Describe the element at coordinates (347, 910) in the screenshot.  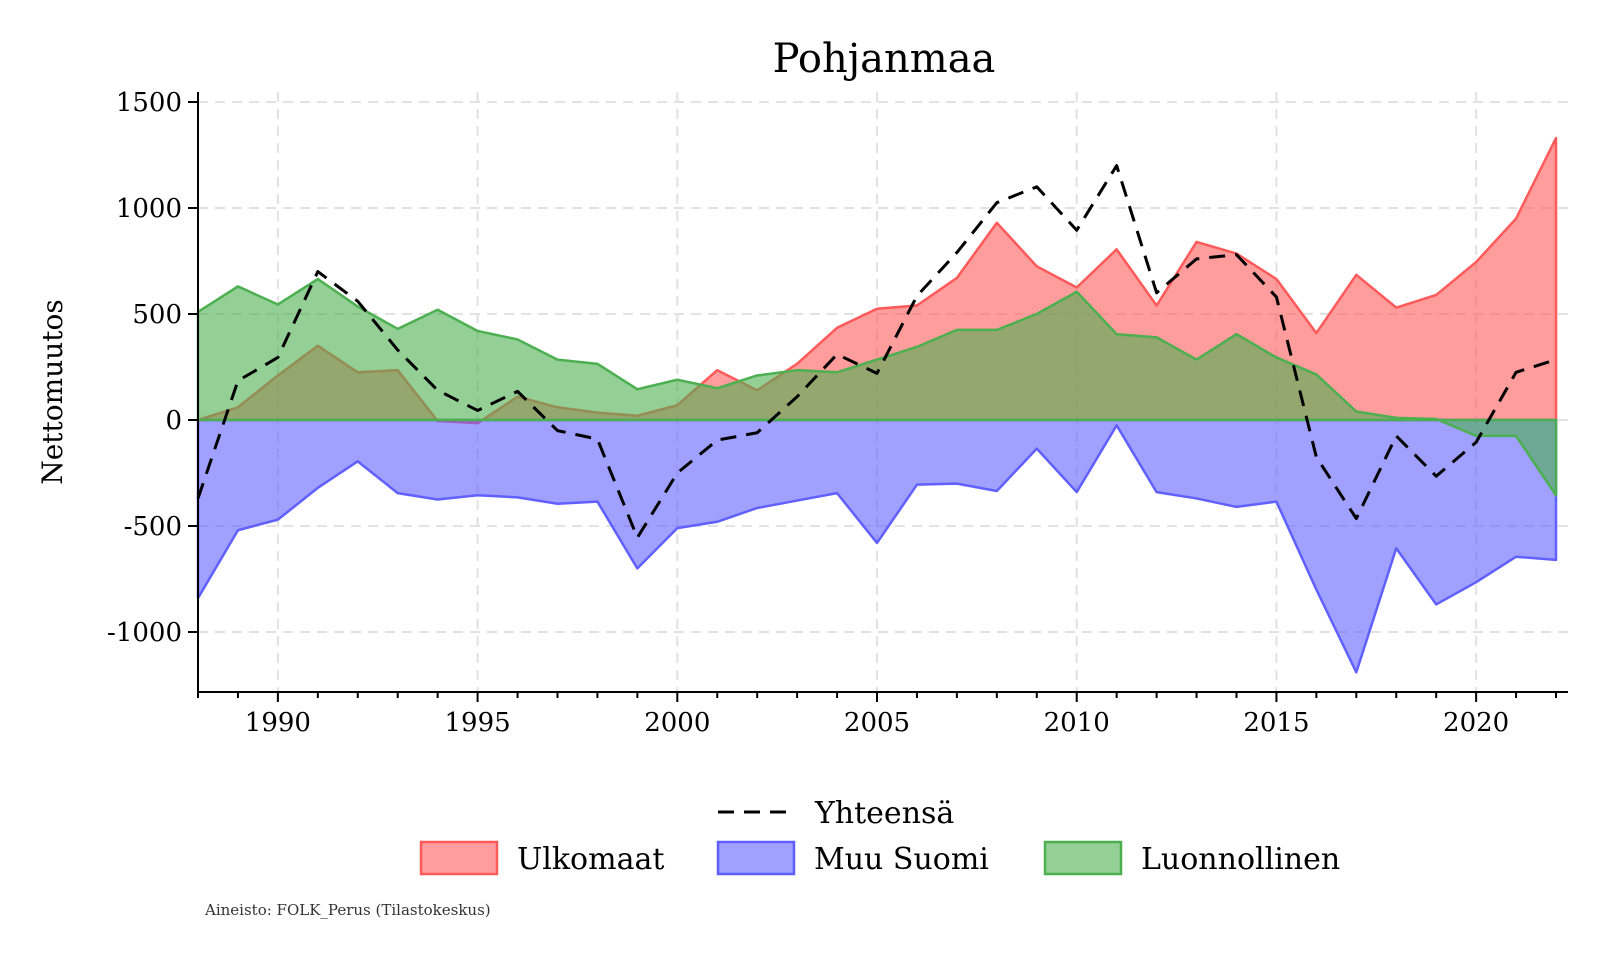
I see `source-note: Aineisto: FOLK_Perus (Tilastokeskus)` at that location.